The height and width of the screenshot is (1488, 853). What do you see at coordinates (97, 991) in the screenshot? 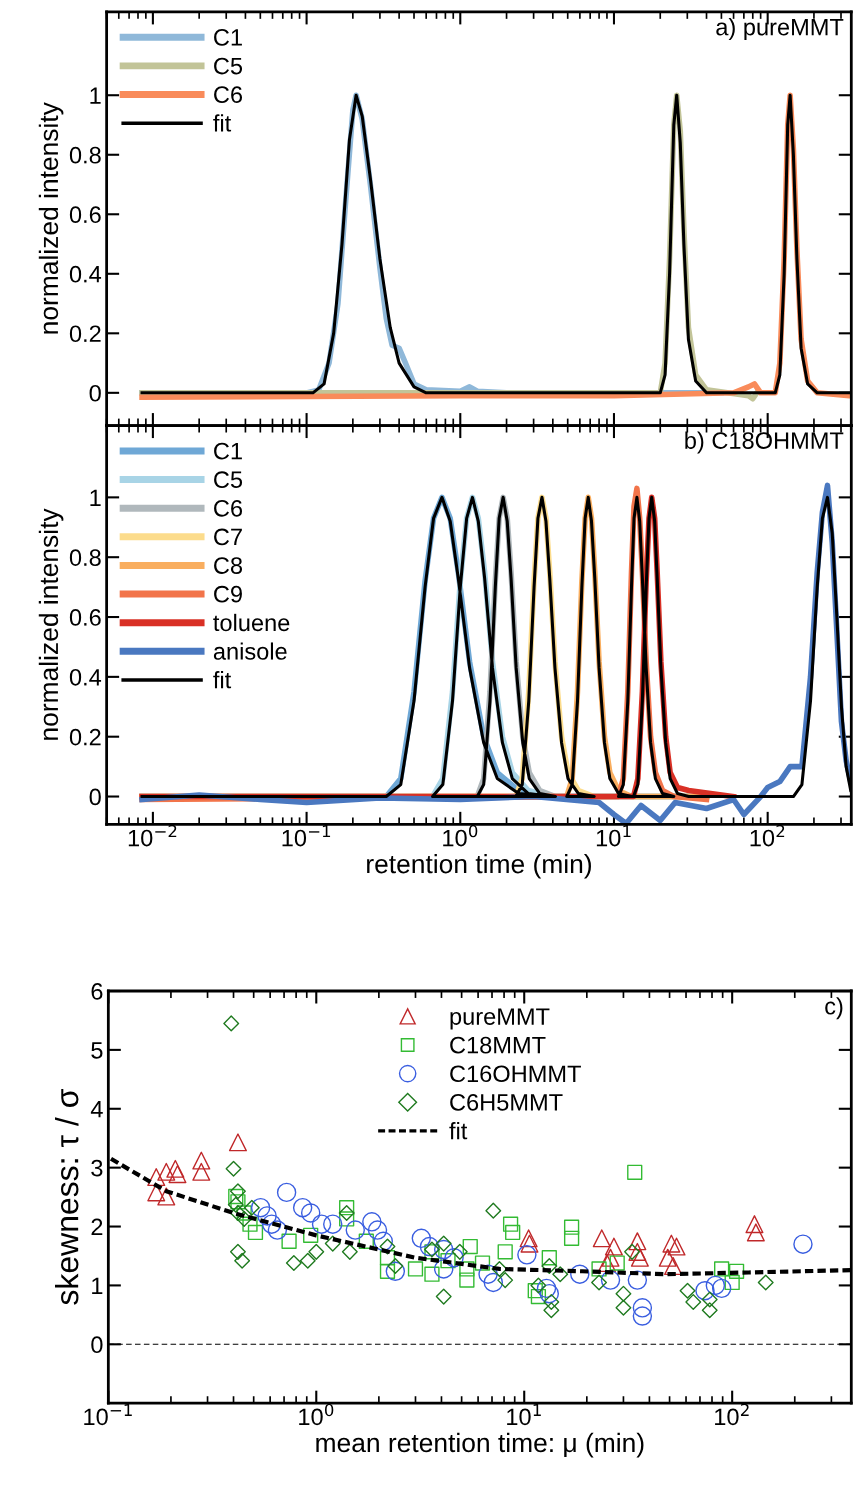
I see `y-tick-label: 6` at bounding box center [97, 991].